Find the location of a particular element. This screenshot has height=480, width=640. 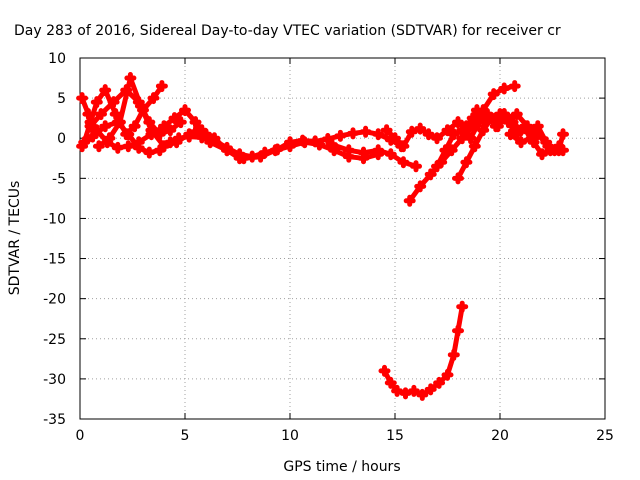

y-tick-label: -35 is located at coordinates (54, 420).